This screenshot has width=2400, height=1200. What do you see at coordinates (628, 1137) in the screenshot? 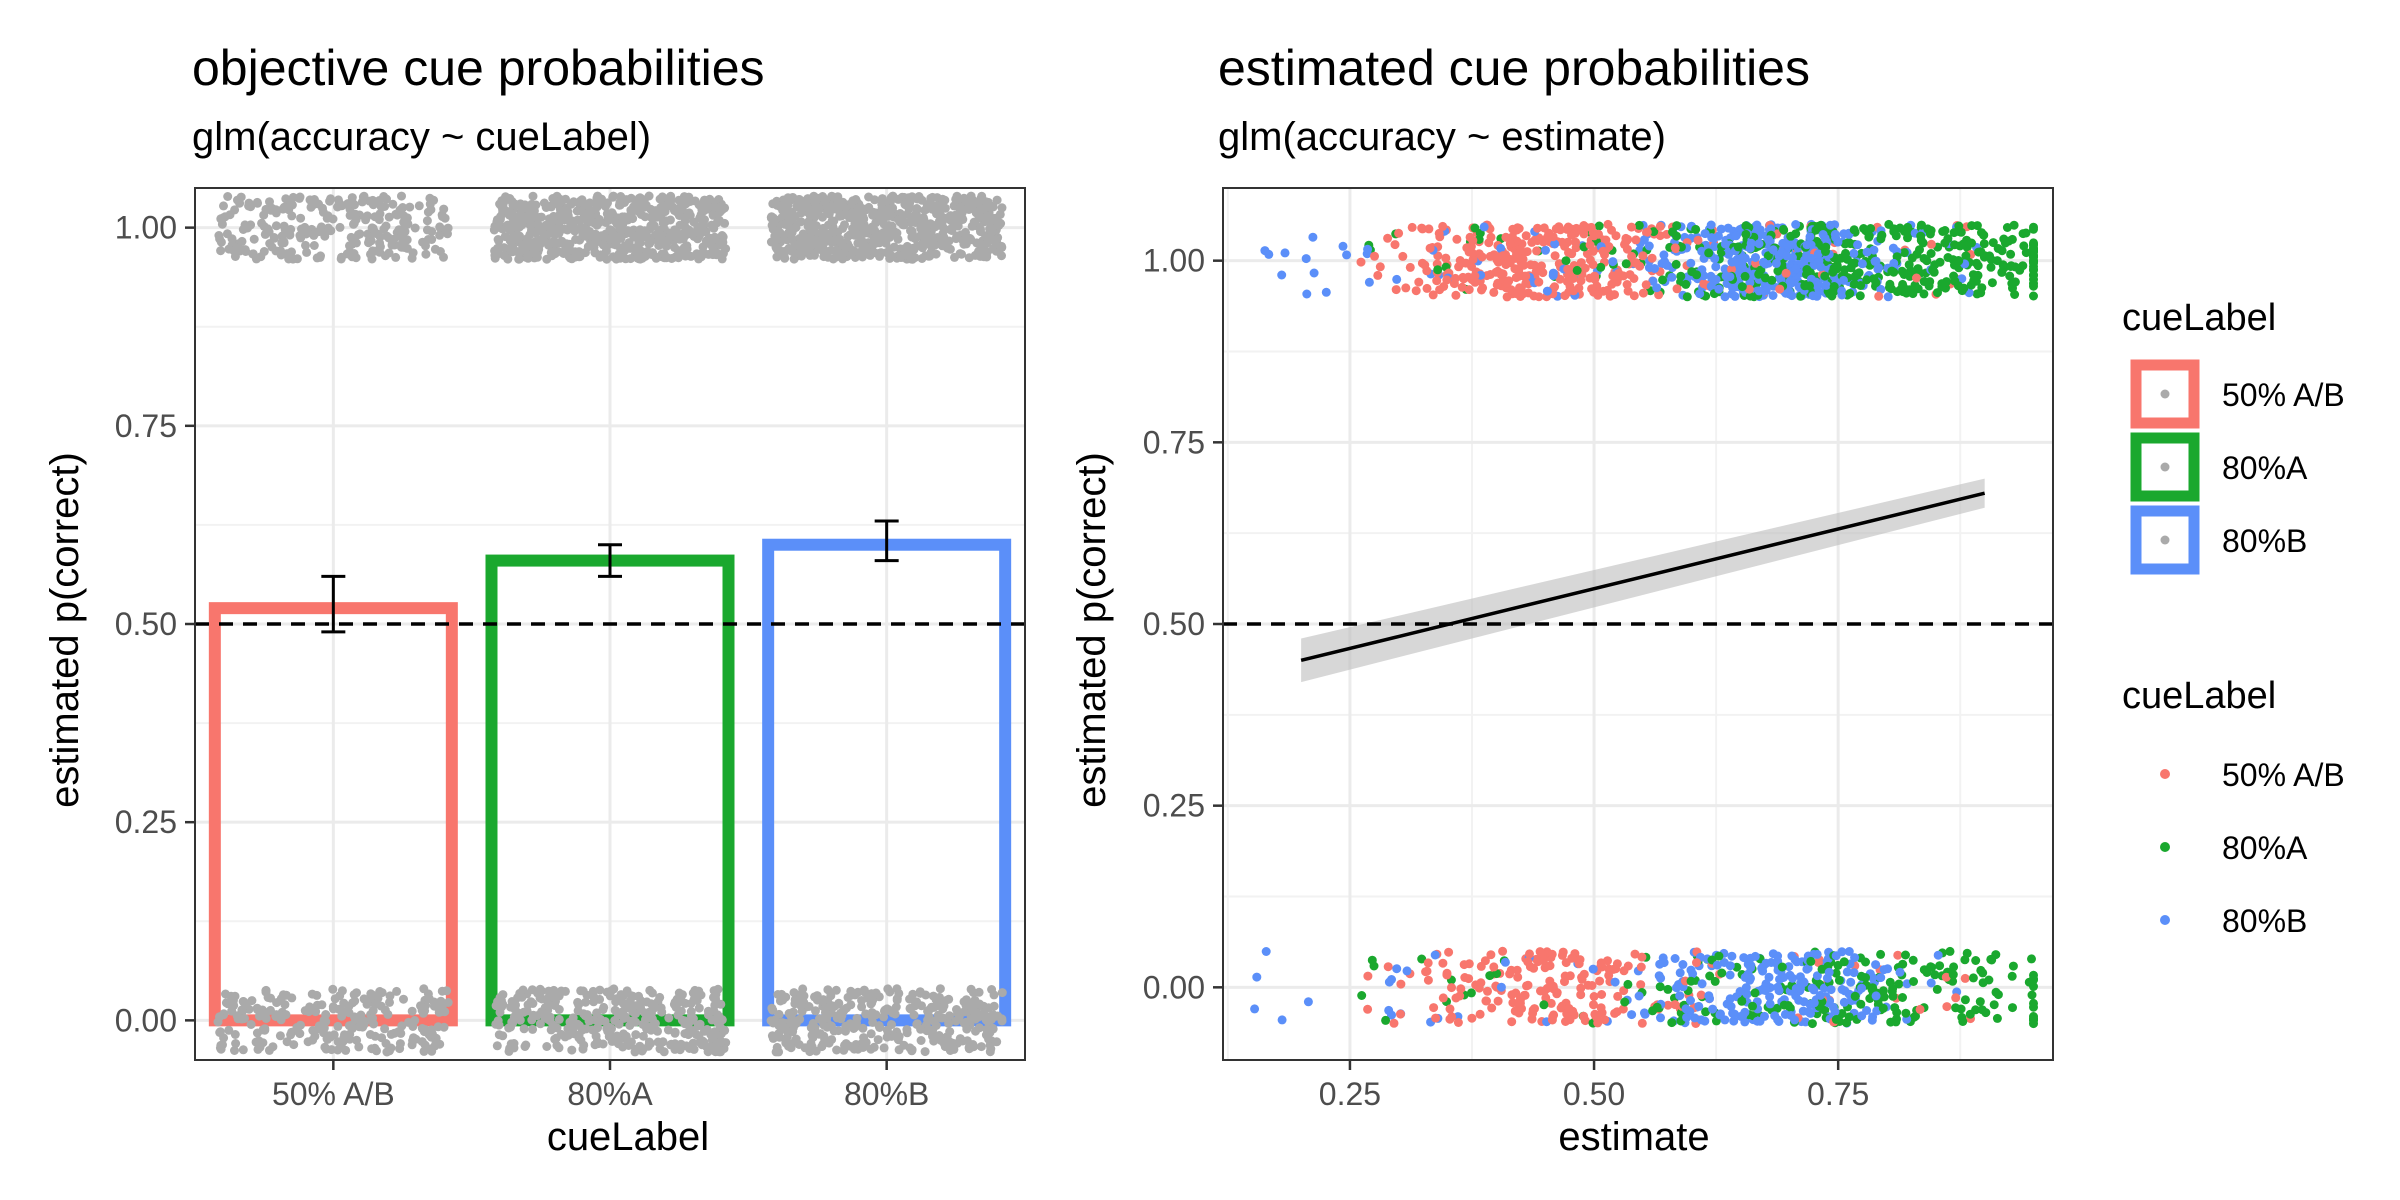
I see `left-x-axis-title: cueLabel` at bounding box center [628, 1137].